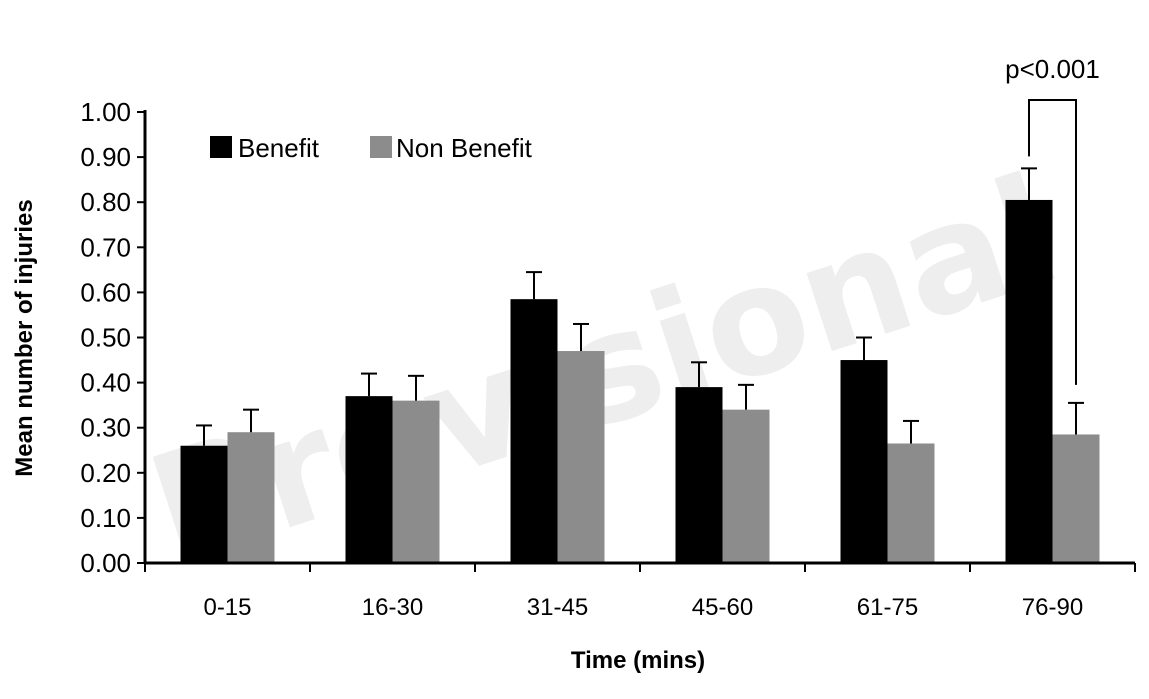 The height and width of the screenshot is (699, 1149). What do you see at coordinates (1052, 242) in the screenshot?
I see `significance-bracket` at bounding box center [1052, 242].